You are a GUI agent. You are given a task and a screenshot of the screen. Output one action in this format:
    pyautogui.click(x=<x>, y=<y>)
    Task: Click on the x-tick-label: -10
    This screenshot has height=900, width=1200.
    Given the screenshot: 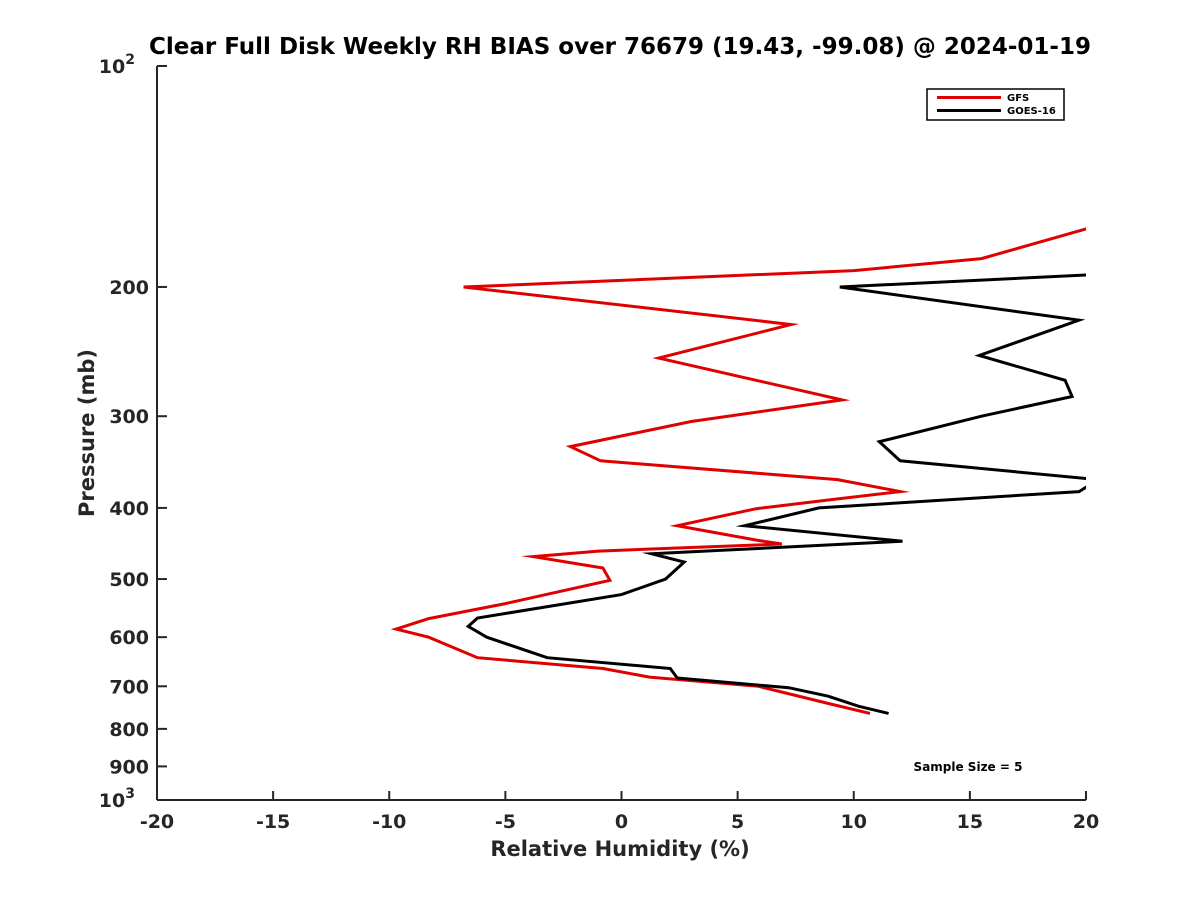 What is the action you would take?
    pyautogui.click(x=389, y=822)
    